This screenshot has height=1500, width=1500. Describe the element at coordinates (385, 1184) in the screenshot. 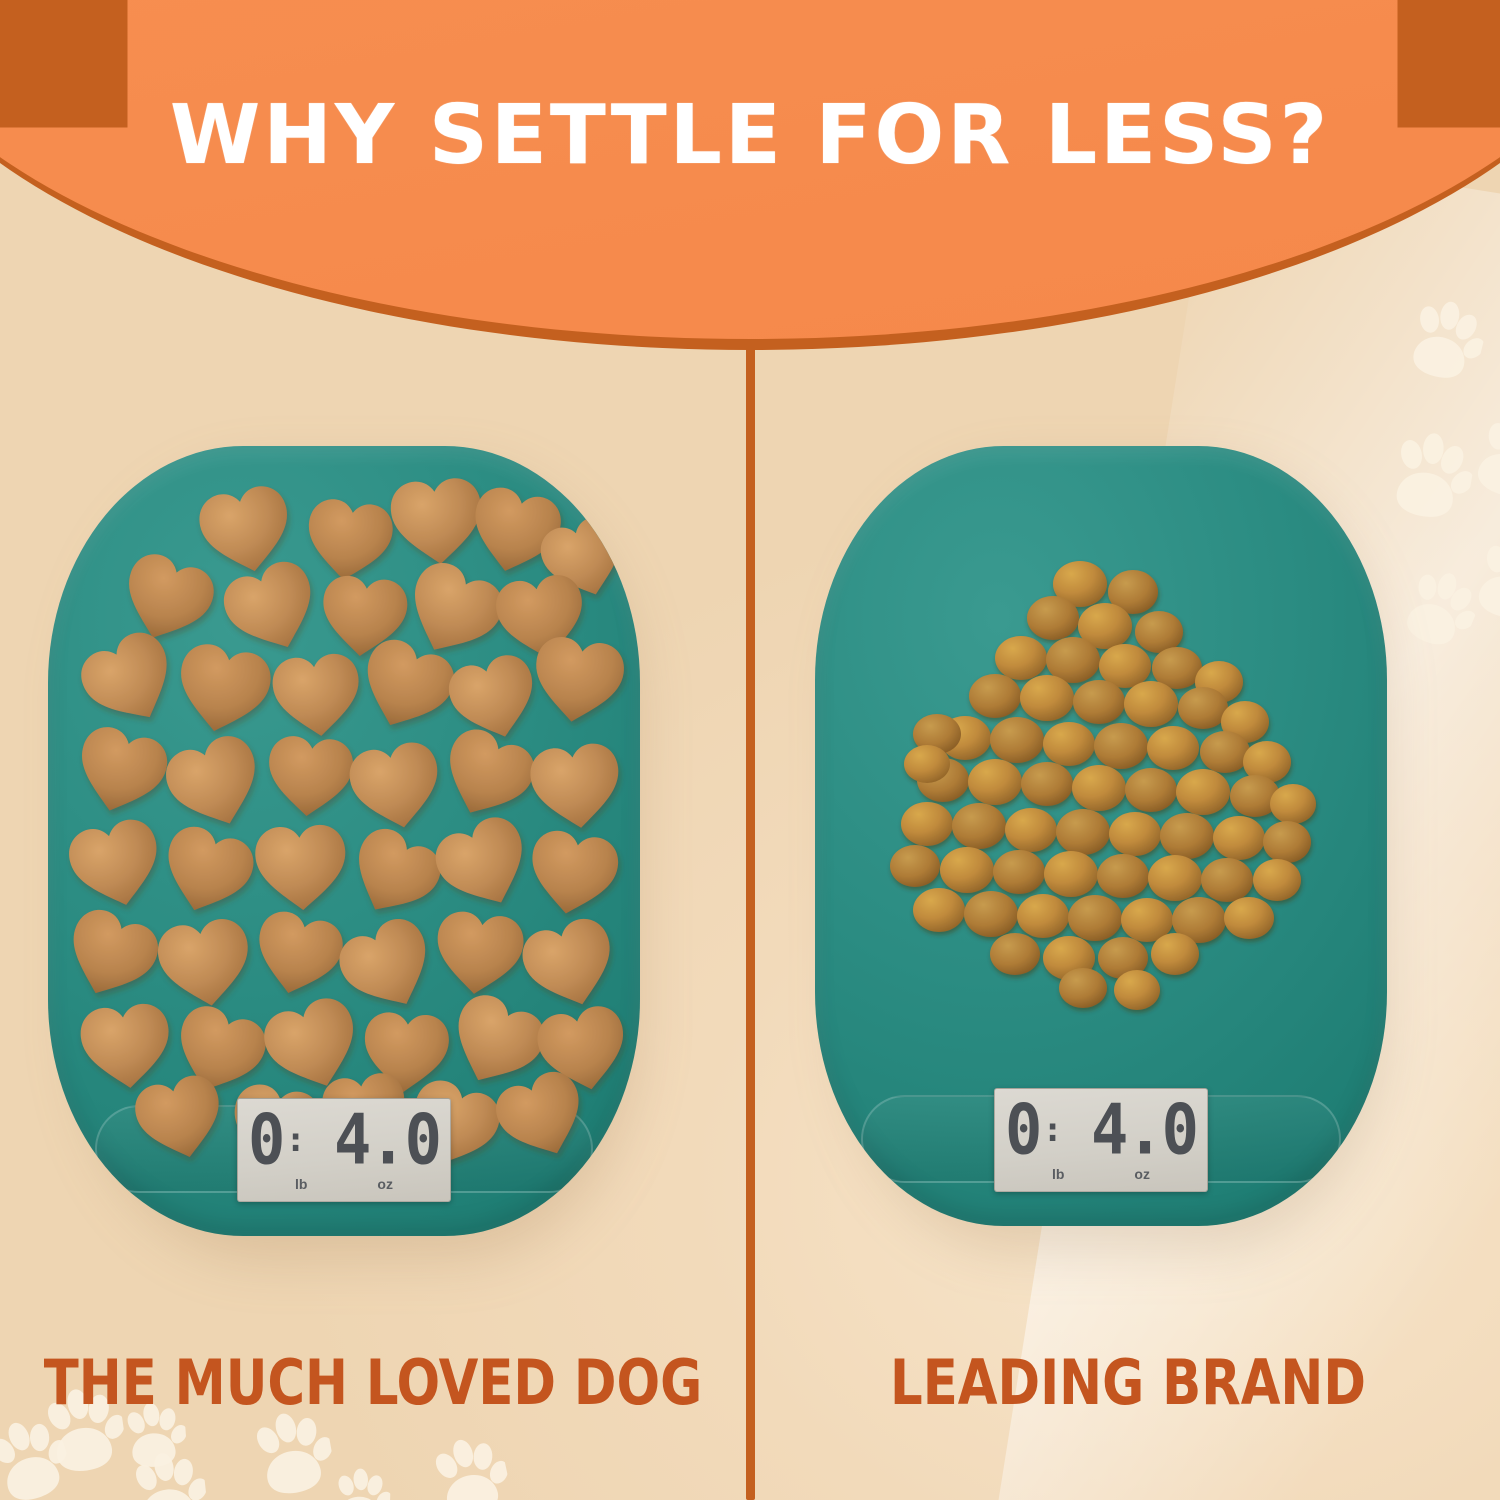

I see `lcd-unit-oz: oz` at that location.